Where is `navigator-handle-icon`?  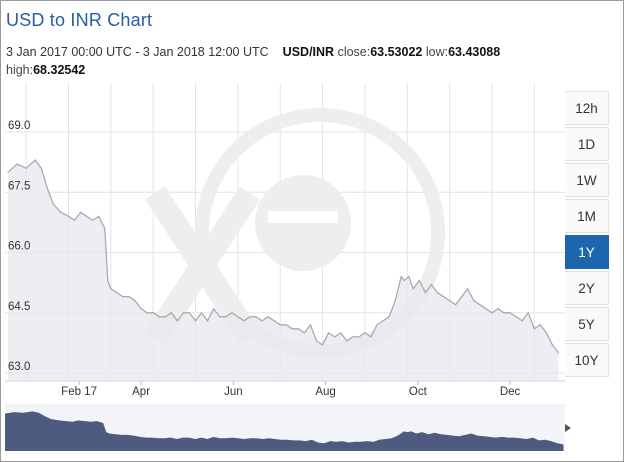 navigator-handle-icon is located at coordinates (568, 428).